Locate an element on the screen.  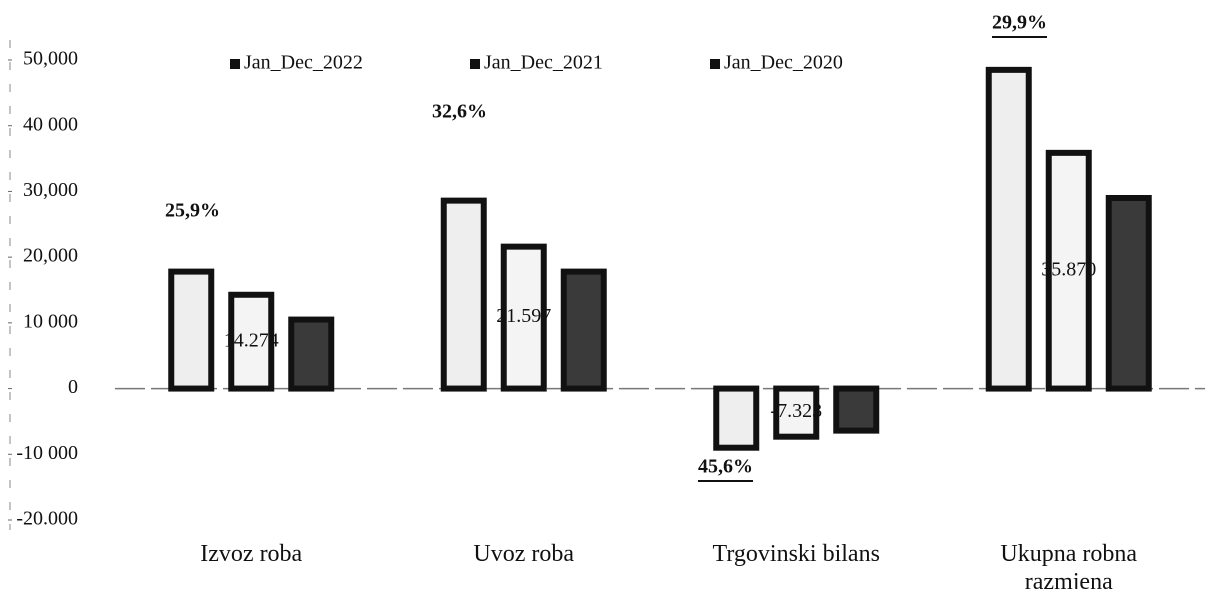
y-tick-label: 30,000 is located at coordinates (50, 190).